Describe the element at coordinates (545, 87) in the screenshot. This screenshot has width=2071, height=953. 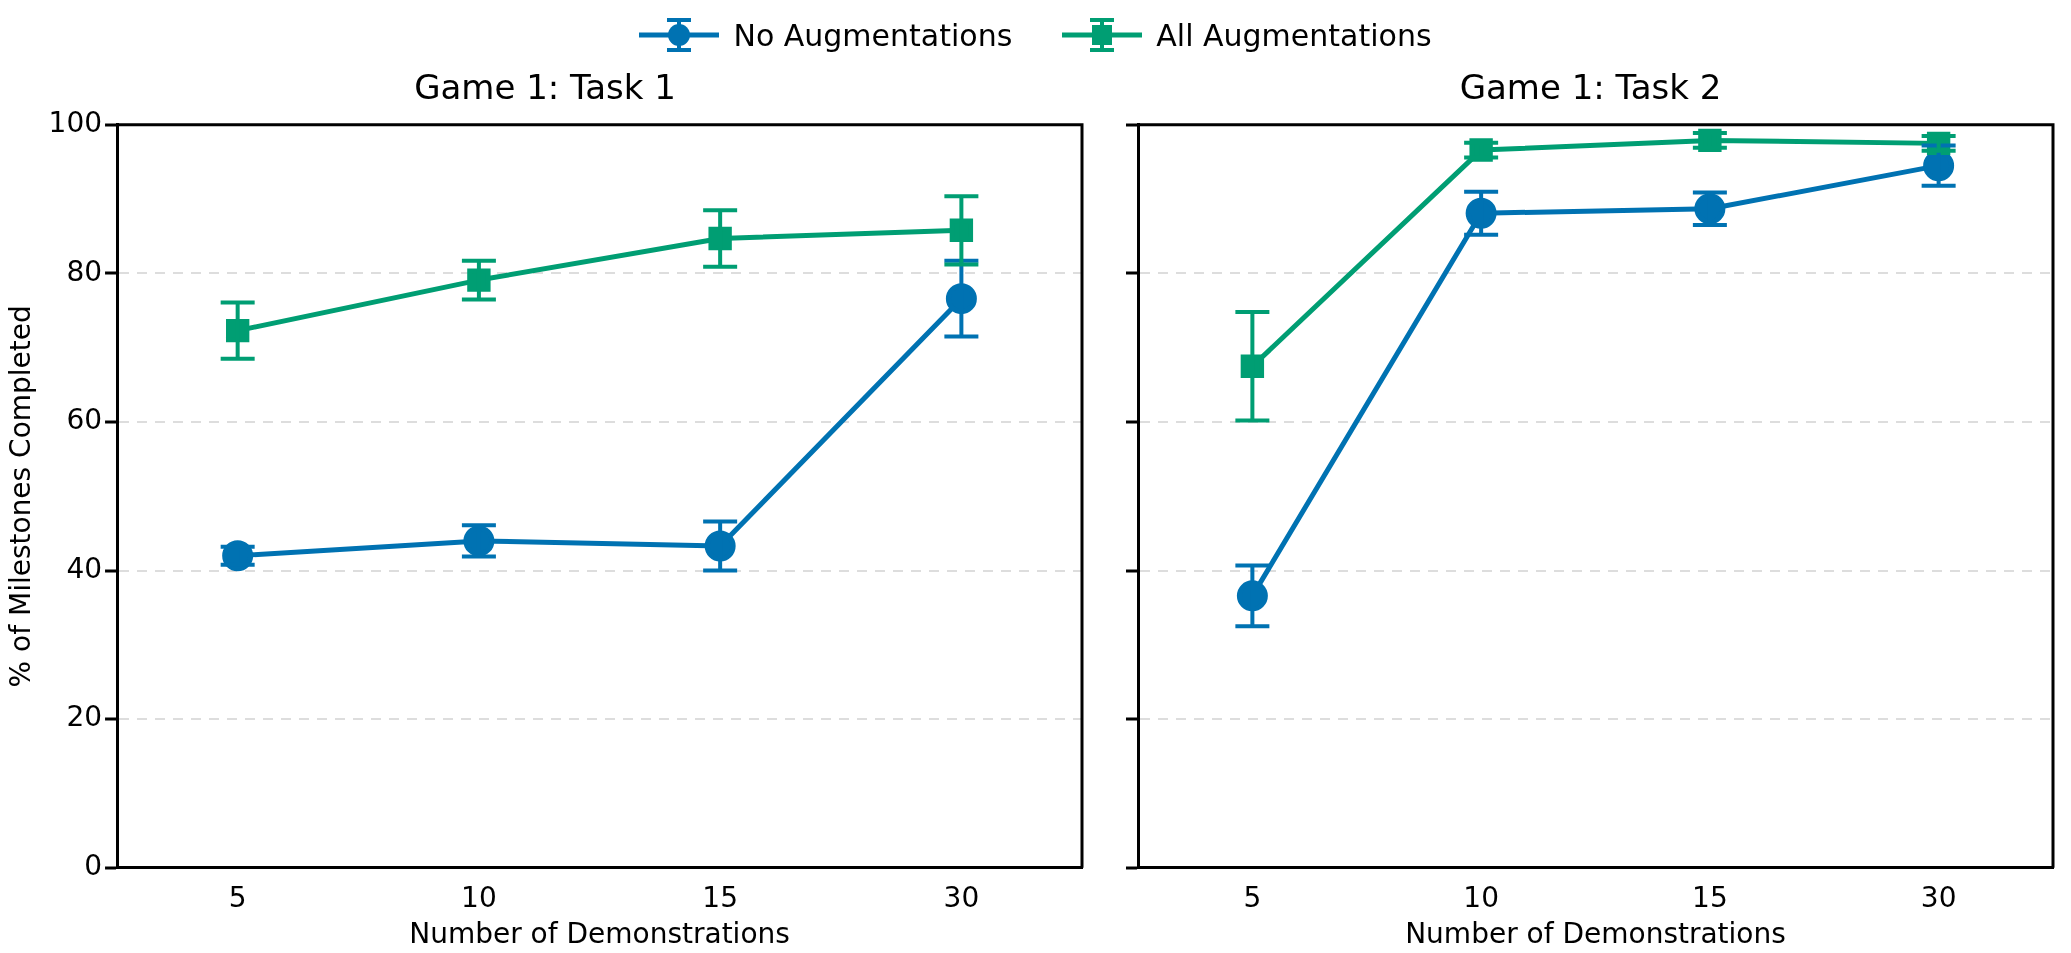
I see `chart-title: Game 1: Task 1` at that location.